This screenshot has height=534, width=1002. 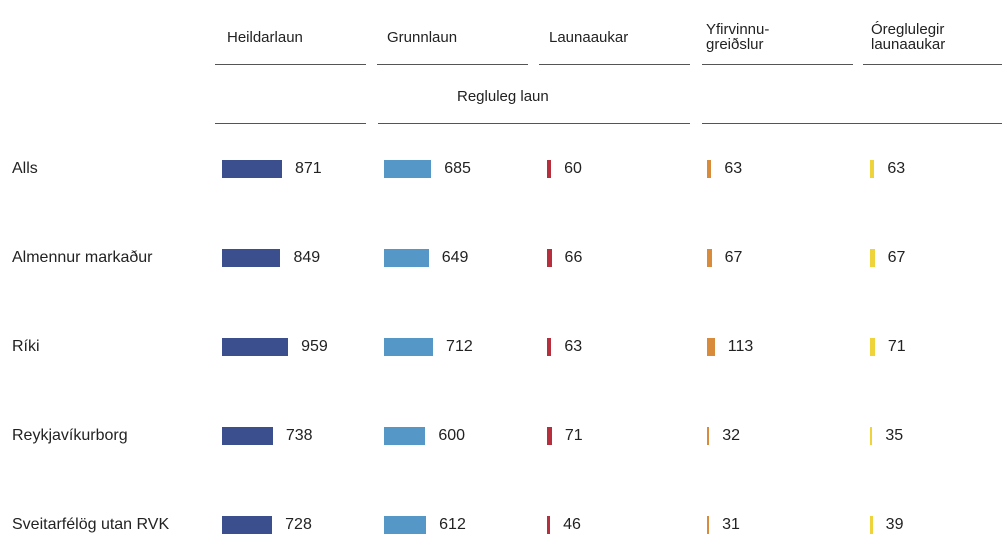 I want to click on column-header: Óreglulegir launaaukar, so click(x=908, y=37).